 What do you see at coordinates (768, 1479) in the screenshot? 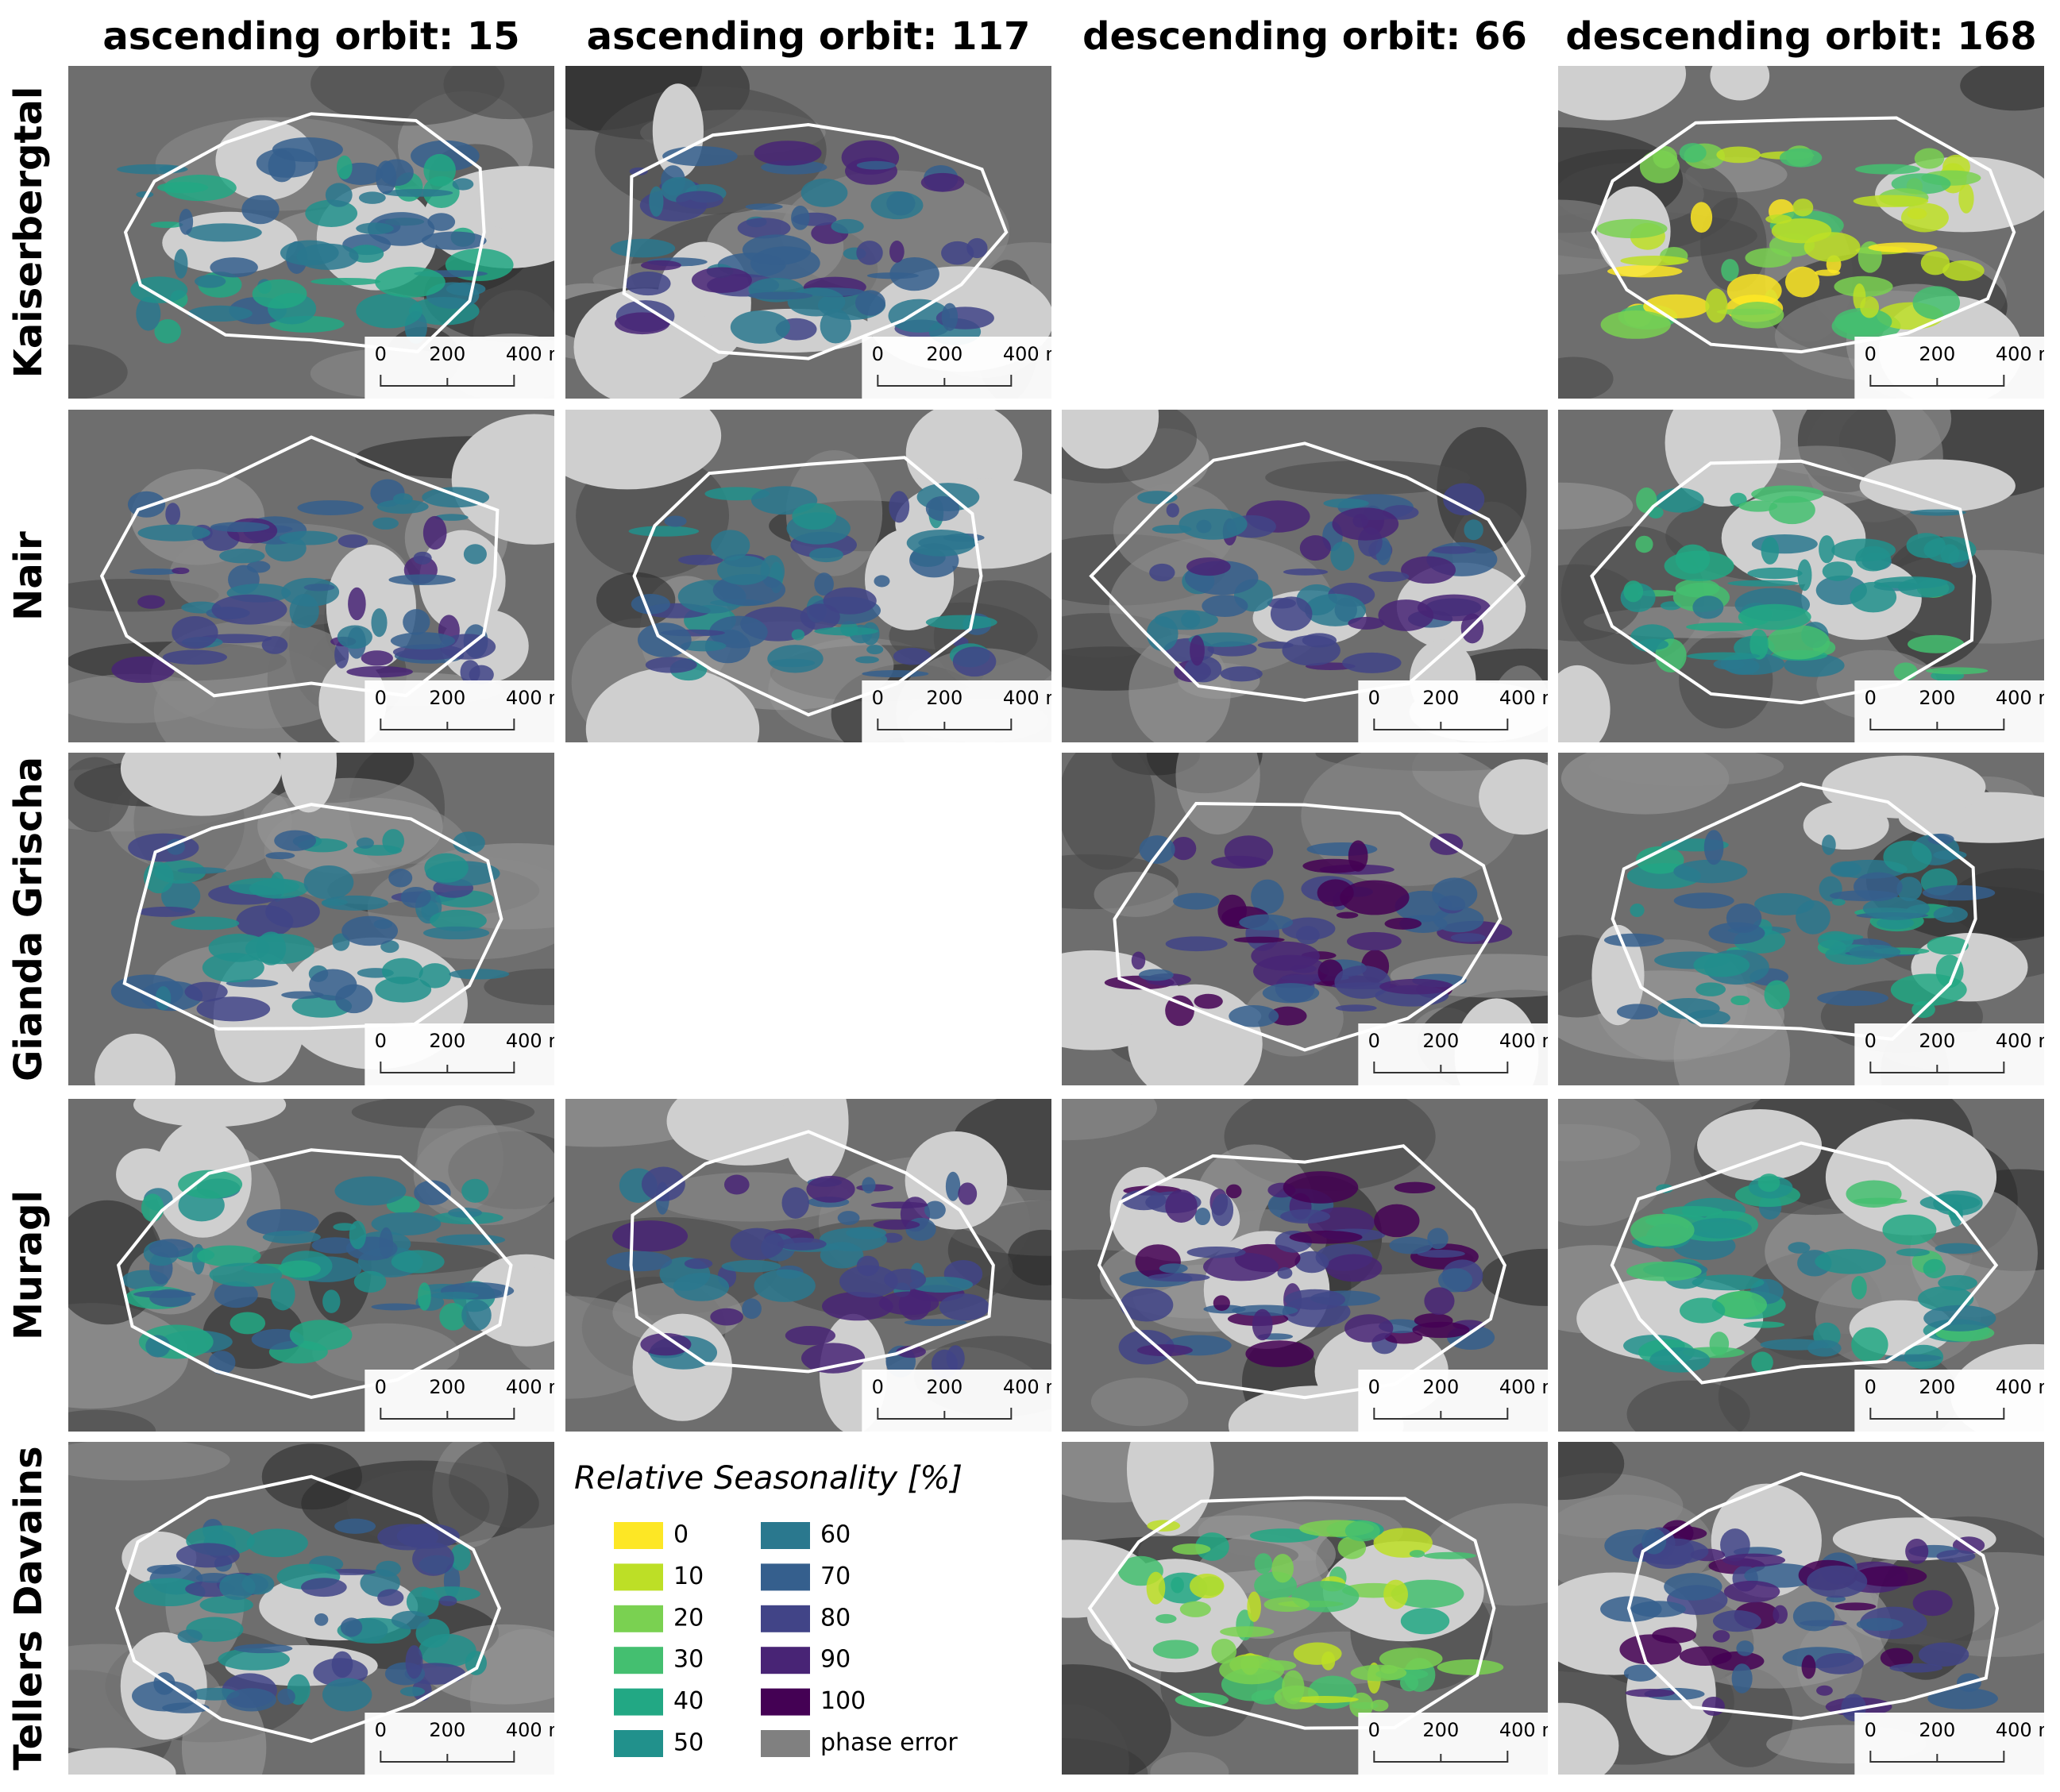
I see `legend-title: Relative Seasonality [%]` at bounding box center [768, 1479].